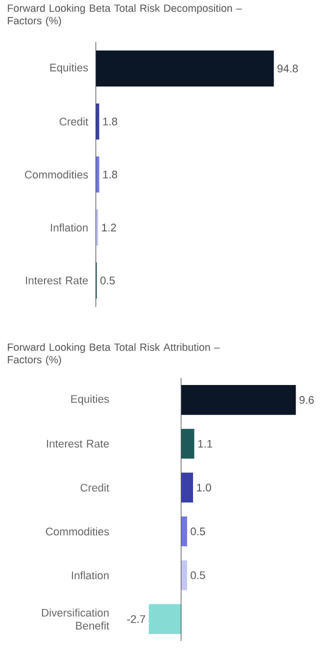 Image resolution: width=323 pixels, height=651 pixels. I want to click on data-label: 1.0, so click(204, 488).